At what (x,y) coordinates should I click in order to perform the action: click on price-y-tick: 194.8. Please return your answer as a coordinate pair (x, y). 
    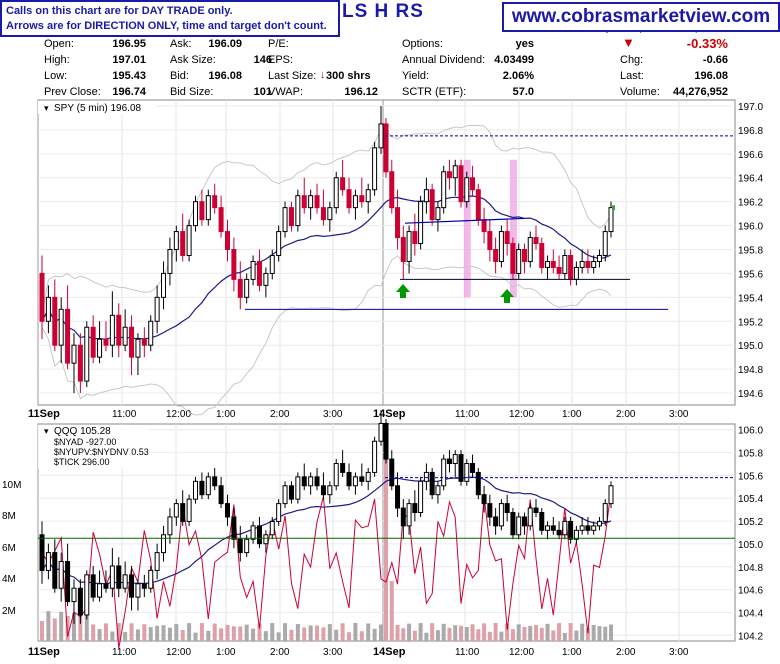
    Looking at the image, I should click on (750, 370).